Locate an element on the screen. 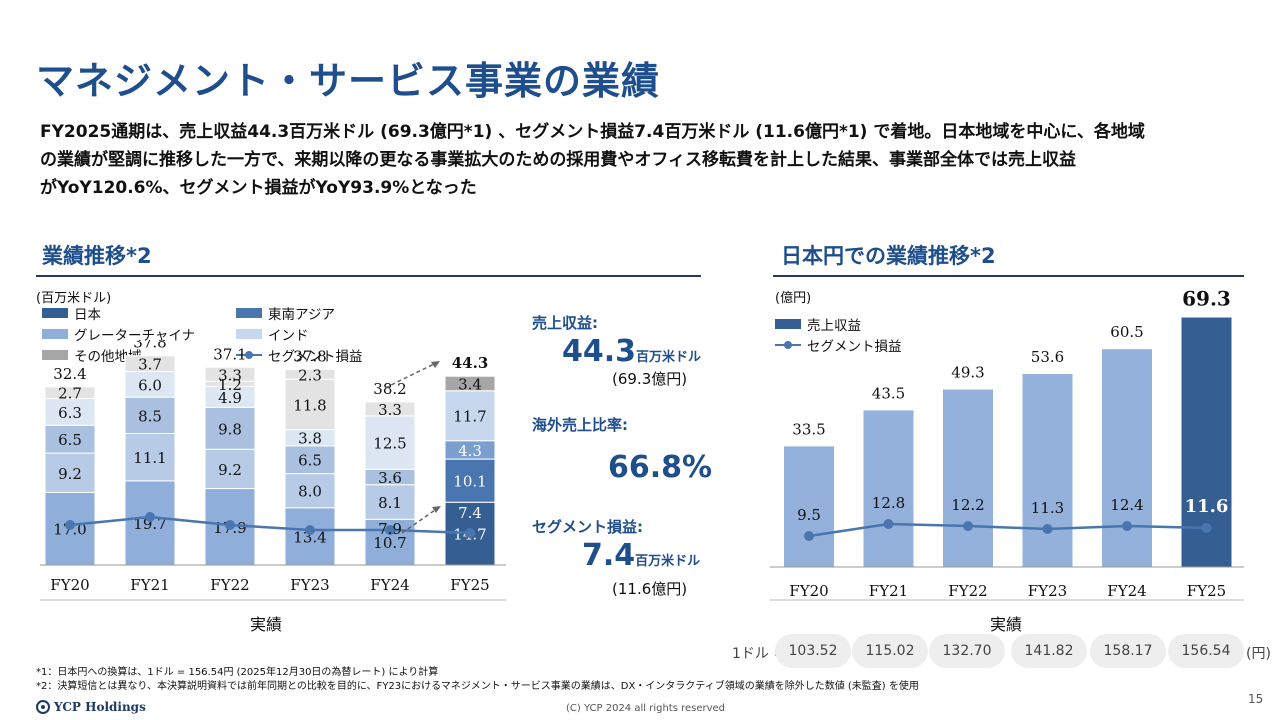 The height and width of the screenshot is (720, 1280). kpi-segment-unit: 百万米ドル is located at coordinates (668, 561).